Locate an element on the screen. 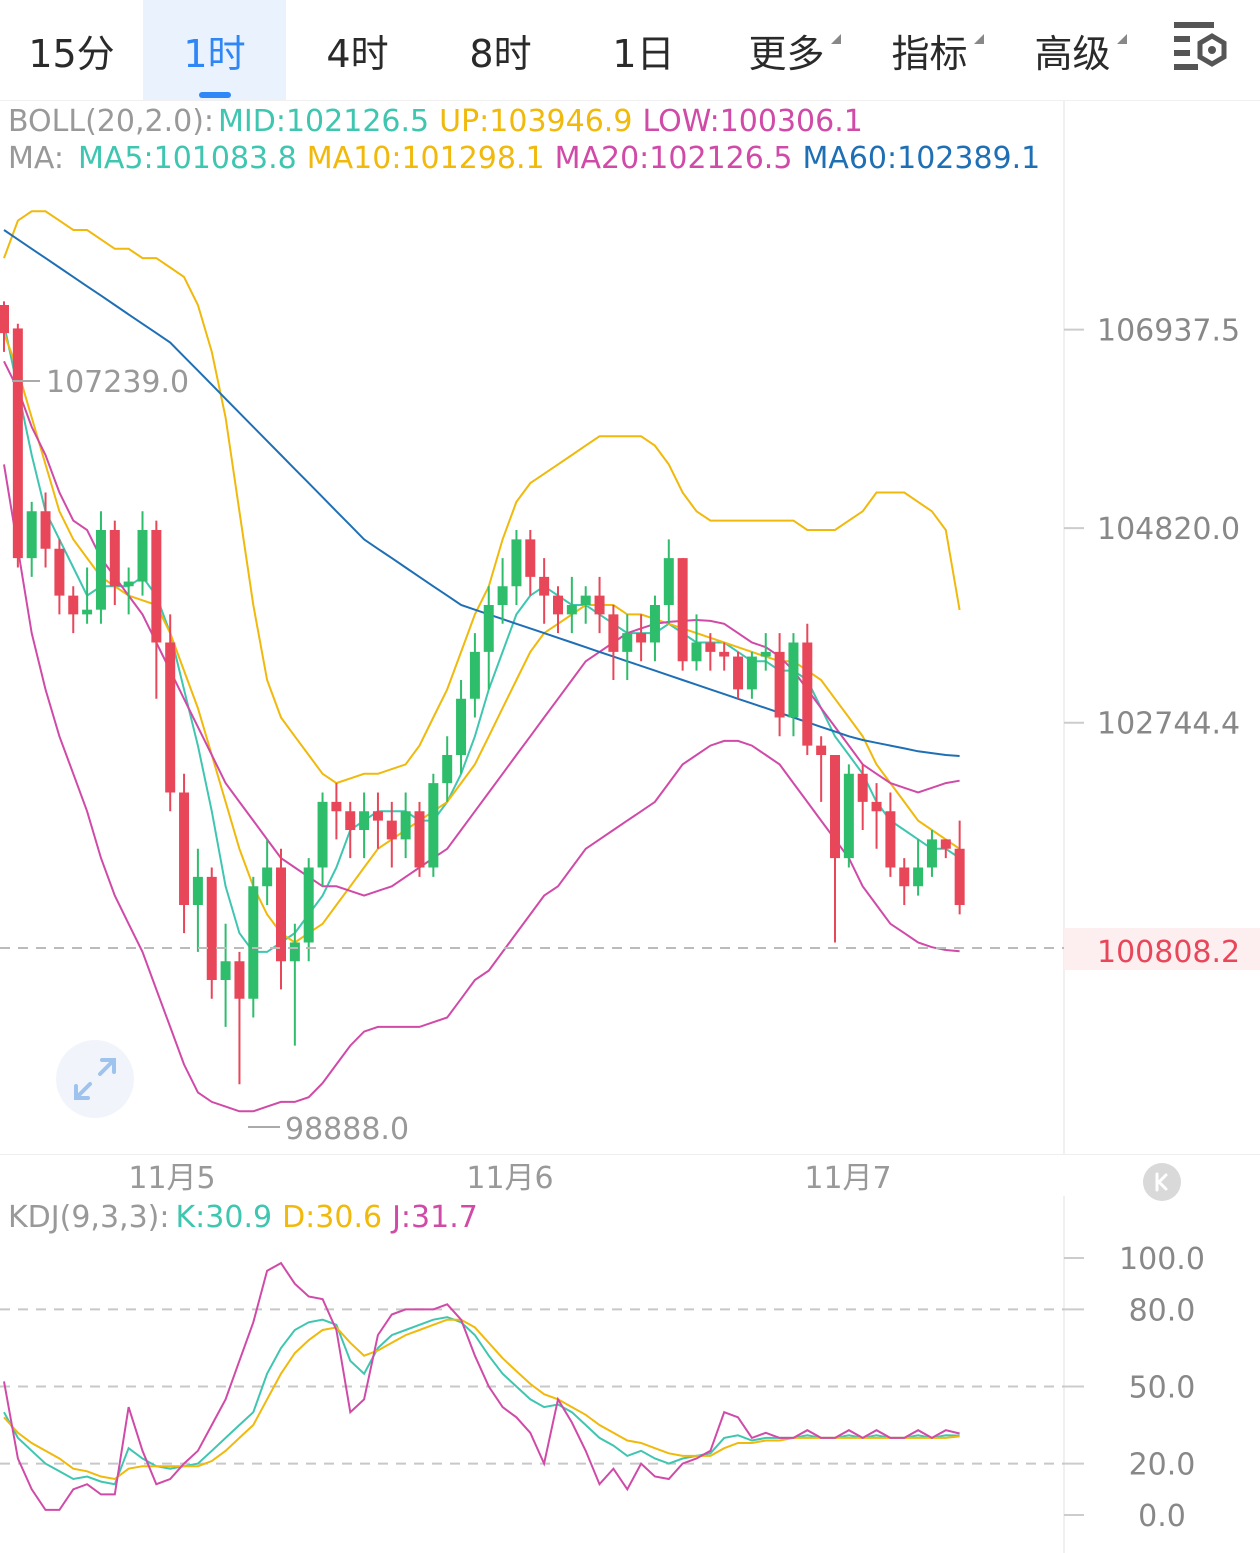  tab-label: 8时 is located at coordinates (500, 53).